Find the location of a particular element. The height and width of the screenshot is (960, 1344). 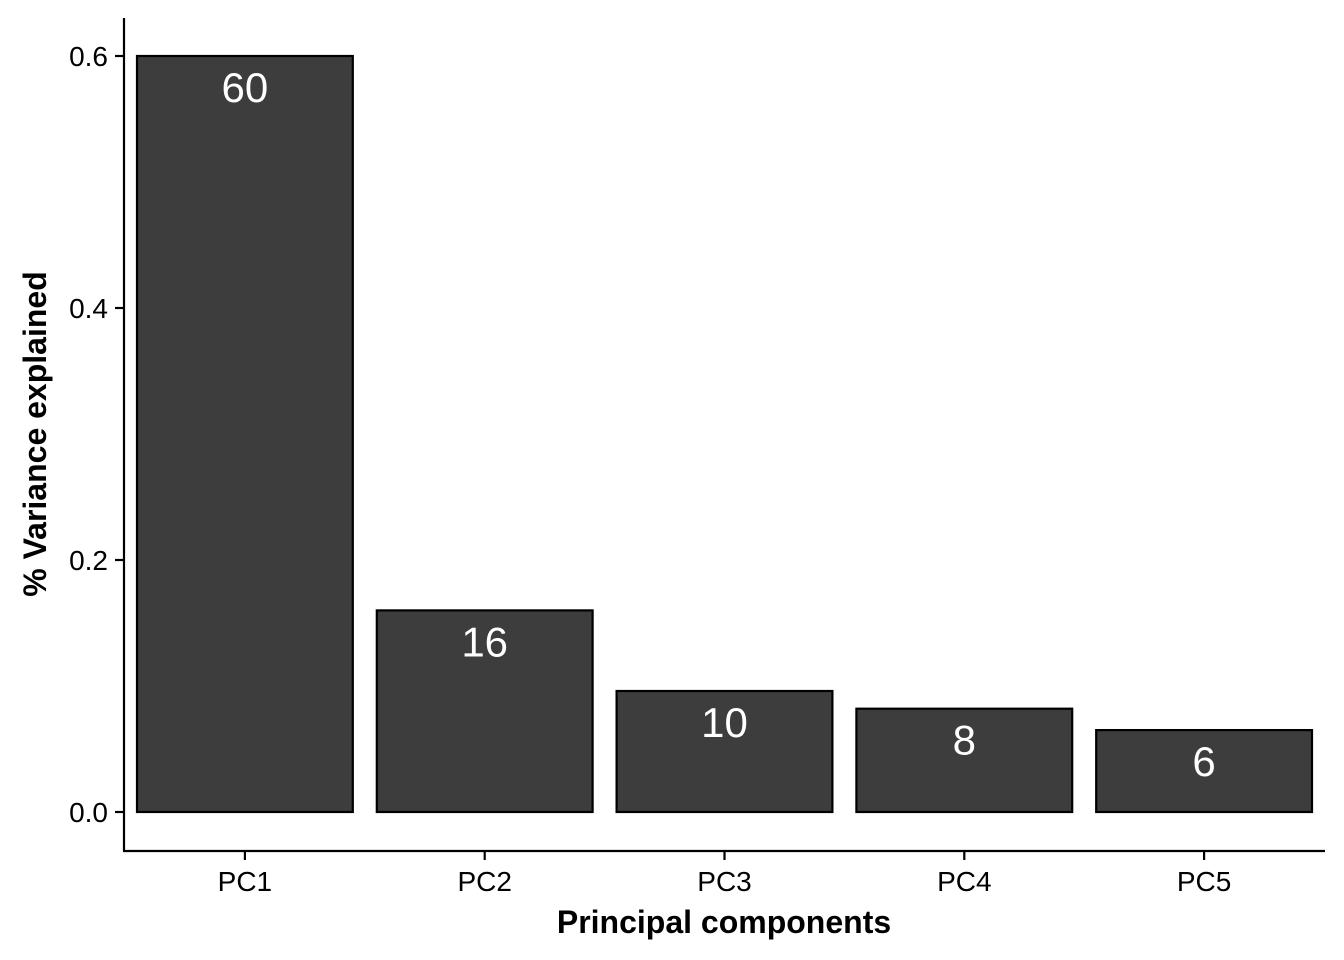

x-tick-label: PC3 is located at coordinates (724, 881).